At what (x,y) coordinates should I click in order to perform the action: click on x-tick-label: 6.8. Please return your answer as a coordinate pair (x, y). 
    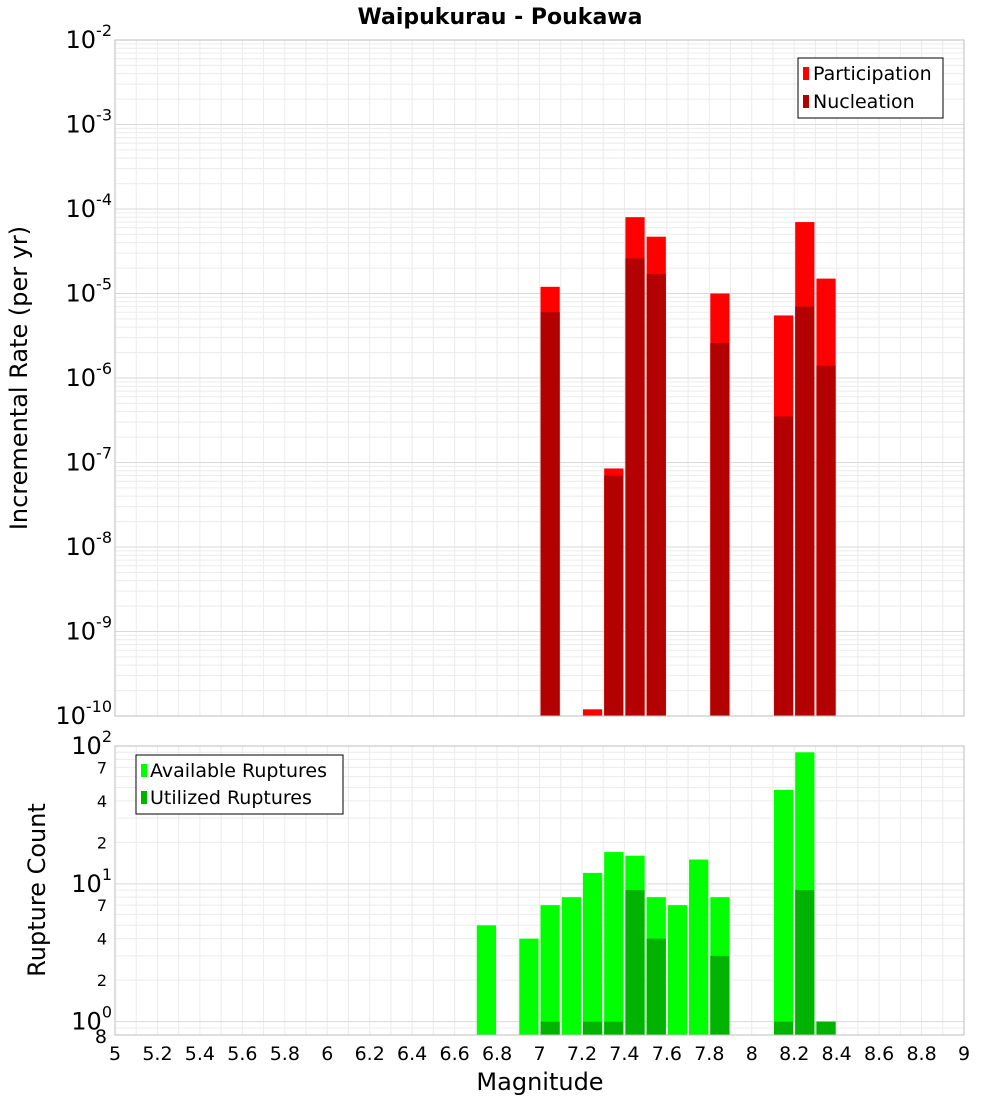
    Looking at the image, I should click on (497, 1054).